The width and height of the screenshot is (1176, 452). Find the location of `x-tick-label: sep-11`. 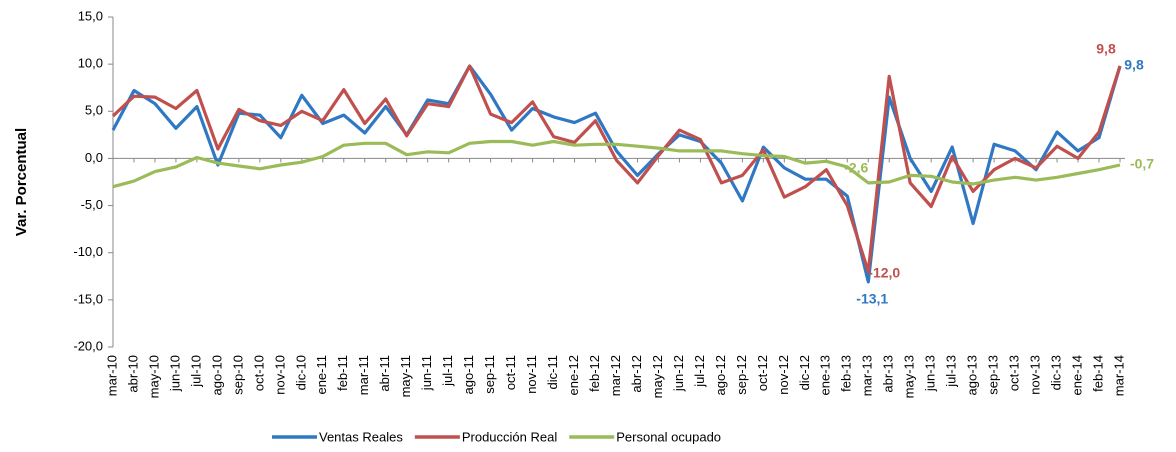

x-tick-label: sep-11 is located at coordinates (489, 374).